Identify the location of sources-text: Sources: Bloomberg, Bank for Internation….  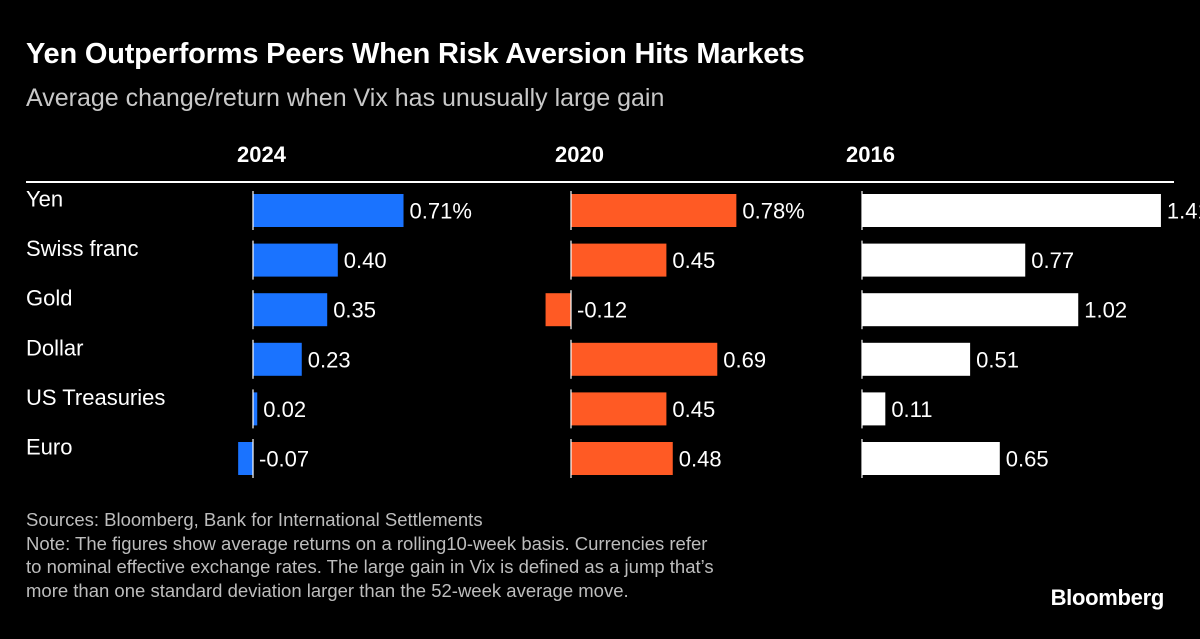
(254, 519).